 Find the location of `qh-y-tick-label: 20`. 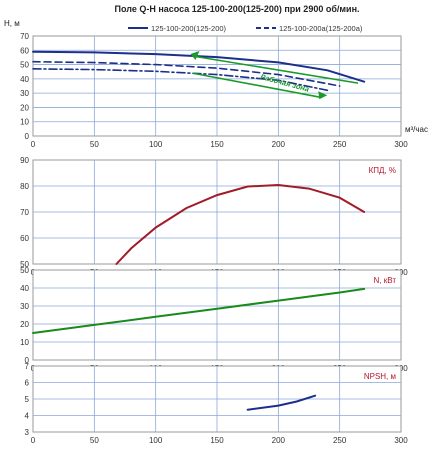

qh-y-tick-label: 20 is located at coordinates (24, 107).